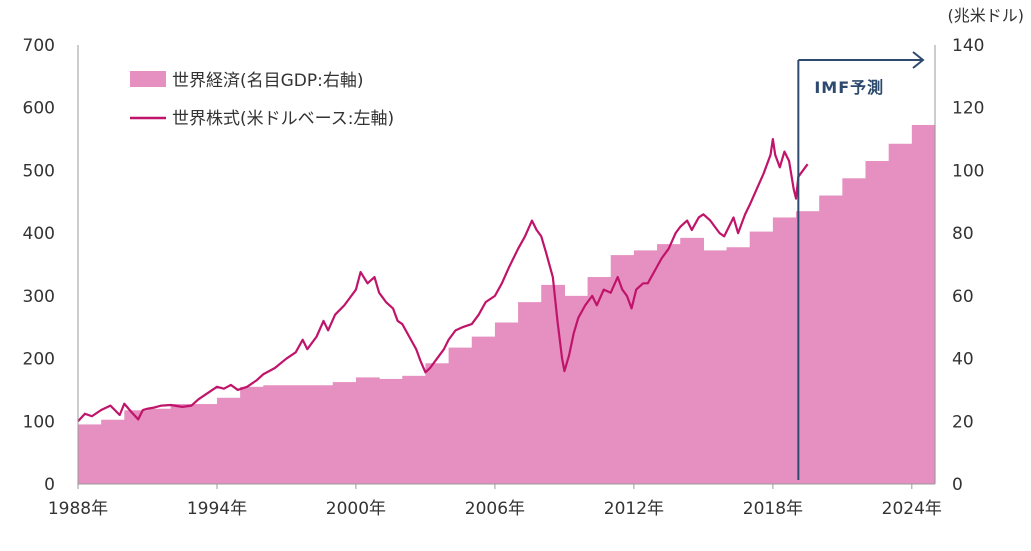  Describe the element at coordinates (39, 360) in the screenshot. I see `left-tick-label: 200` at that location.